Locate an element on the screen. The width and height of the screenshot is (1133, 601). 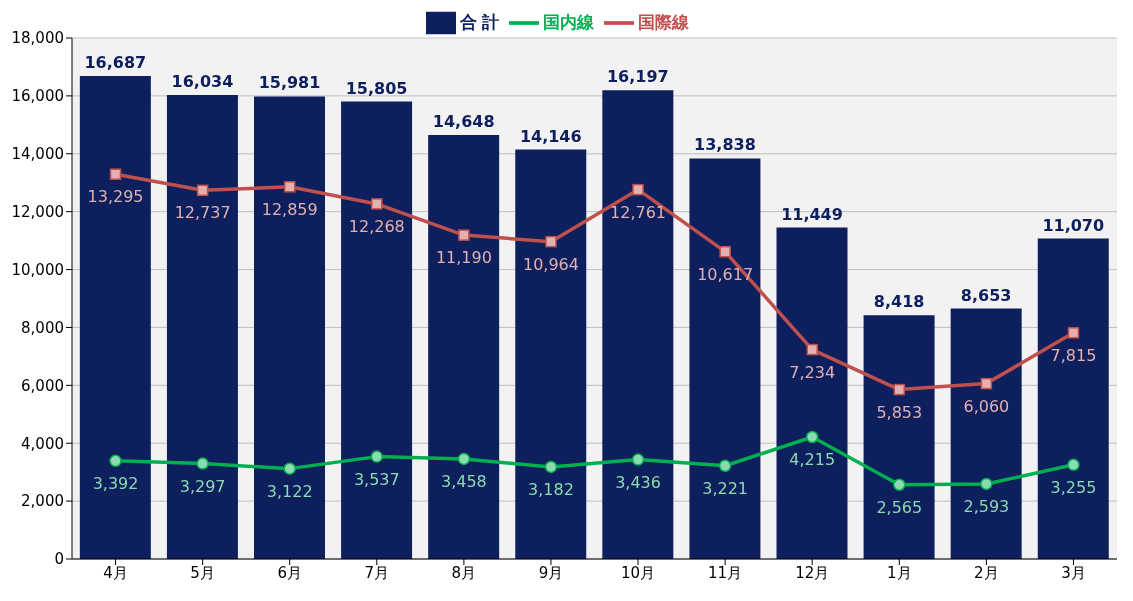
data-label: 12,761 is located at coordinates (638, 212).